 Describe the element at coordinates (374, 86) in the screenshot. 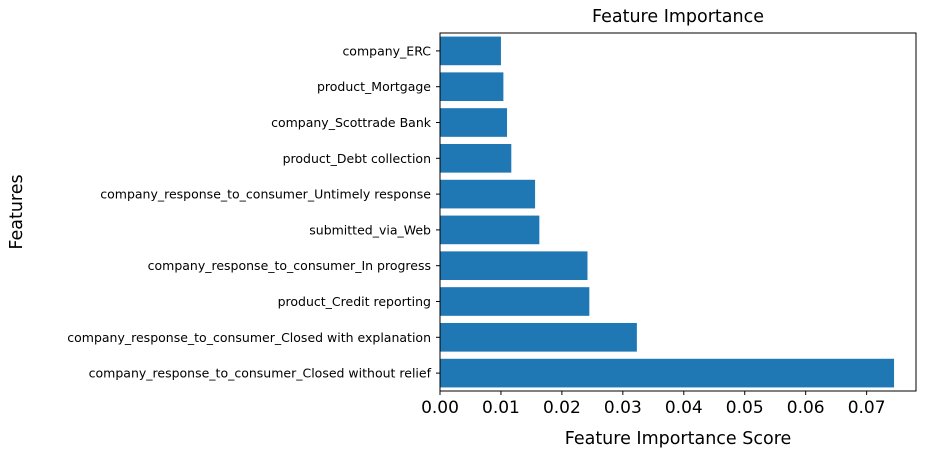

I see `y-tick-label: product_Mortgage` at that location.